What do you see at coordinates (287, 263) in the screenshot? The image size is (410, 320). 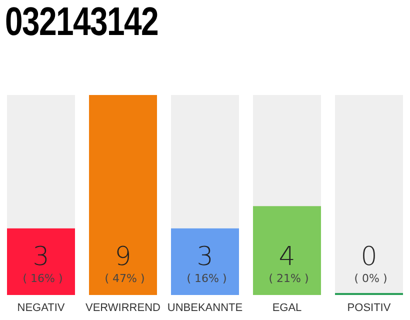 I see `data-label: 4 ( 21% )` at bounding box center [287, 263].